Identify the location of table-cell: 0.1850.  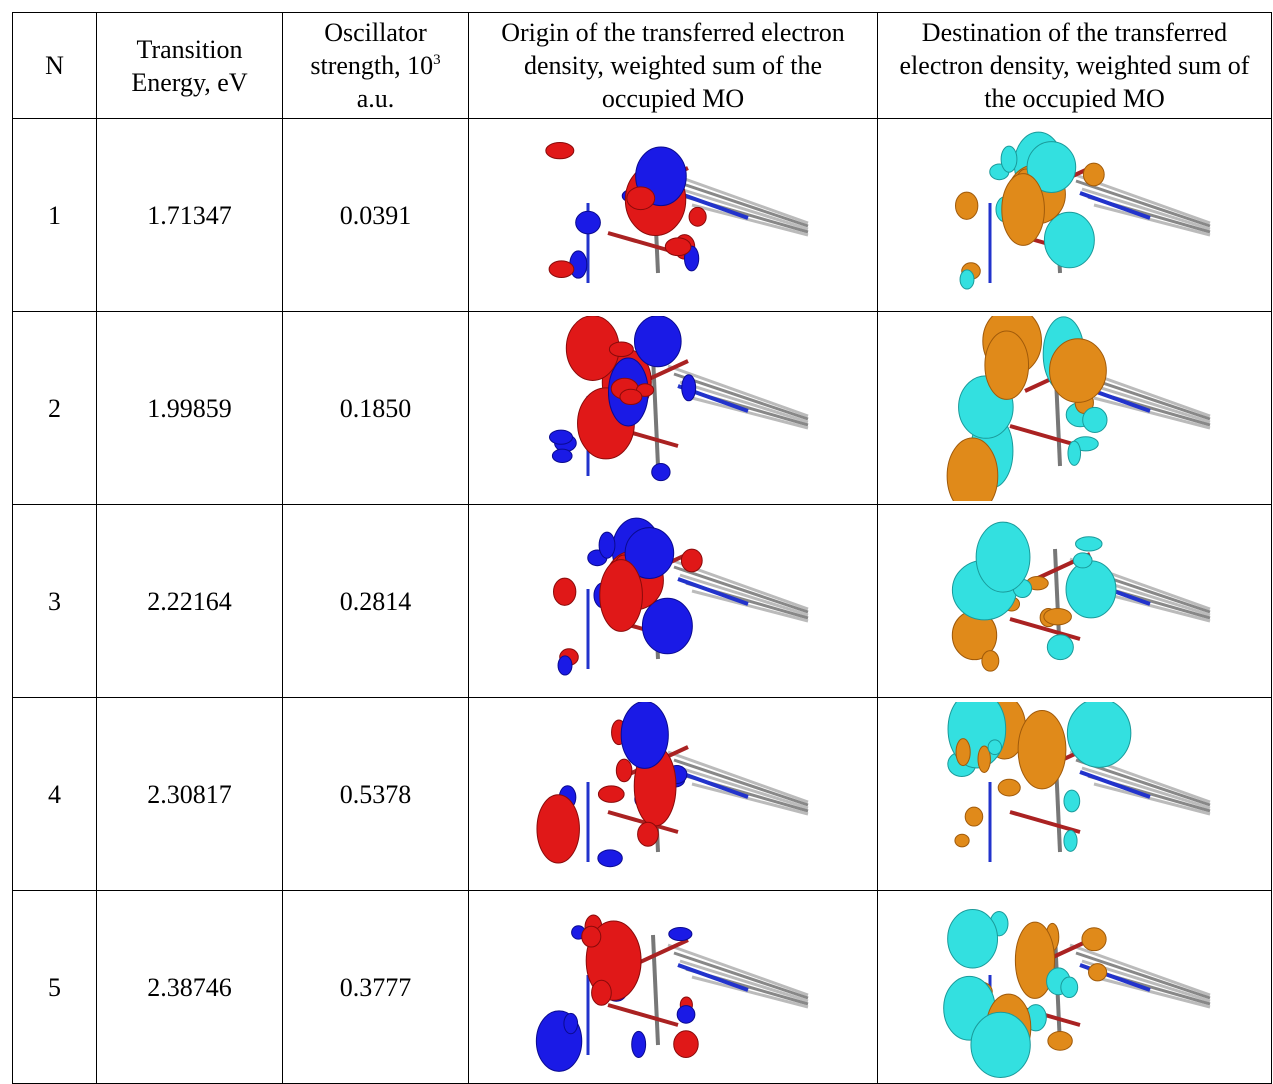
(375, 408).